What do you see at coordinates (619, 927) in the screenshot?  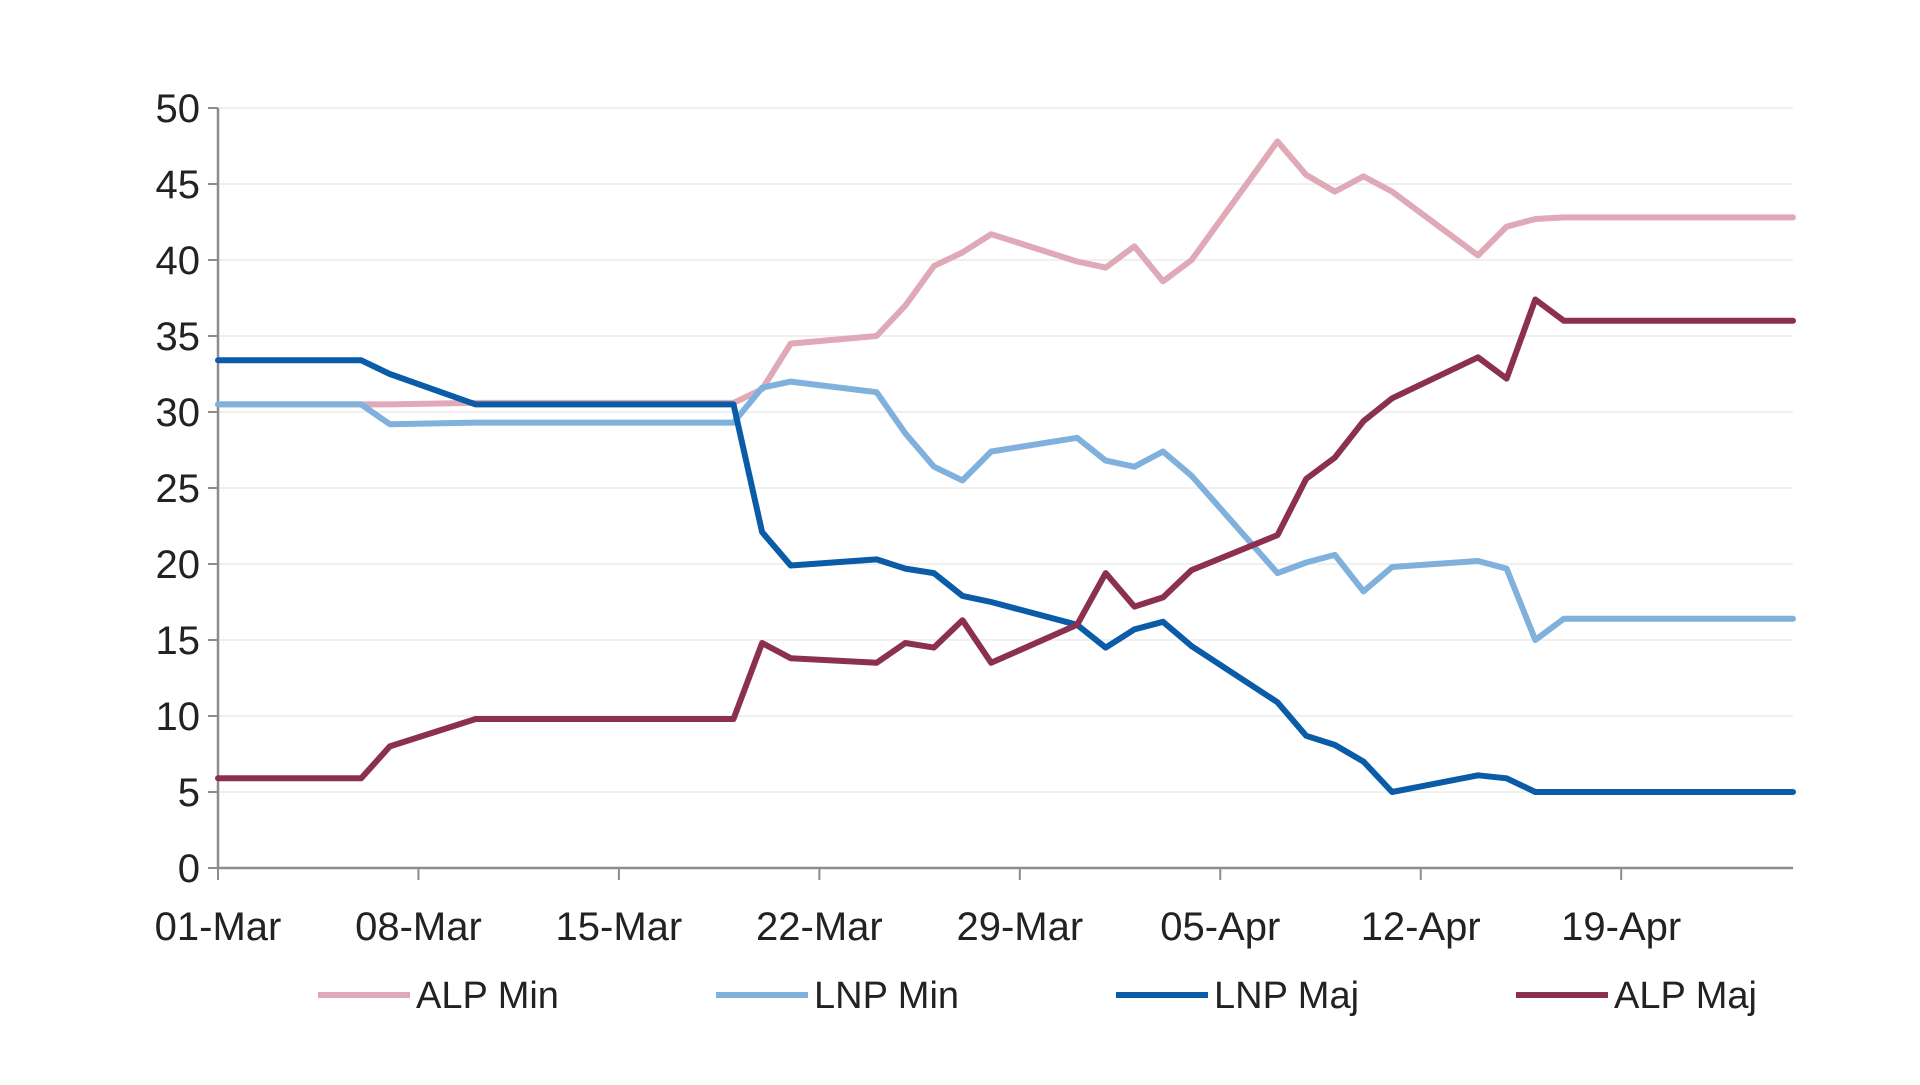 I see `x-tick-label: 15-Mar` at bounding box center [619, 927].